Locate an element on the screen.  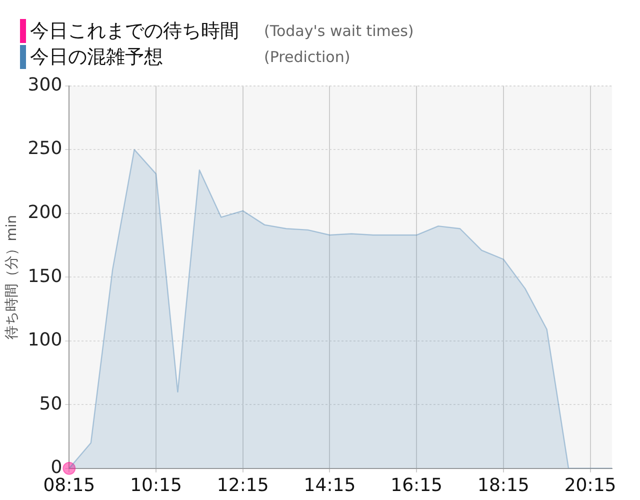
x-tick-label: 12:15 is located at coordinates (242, 485).